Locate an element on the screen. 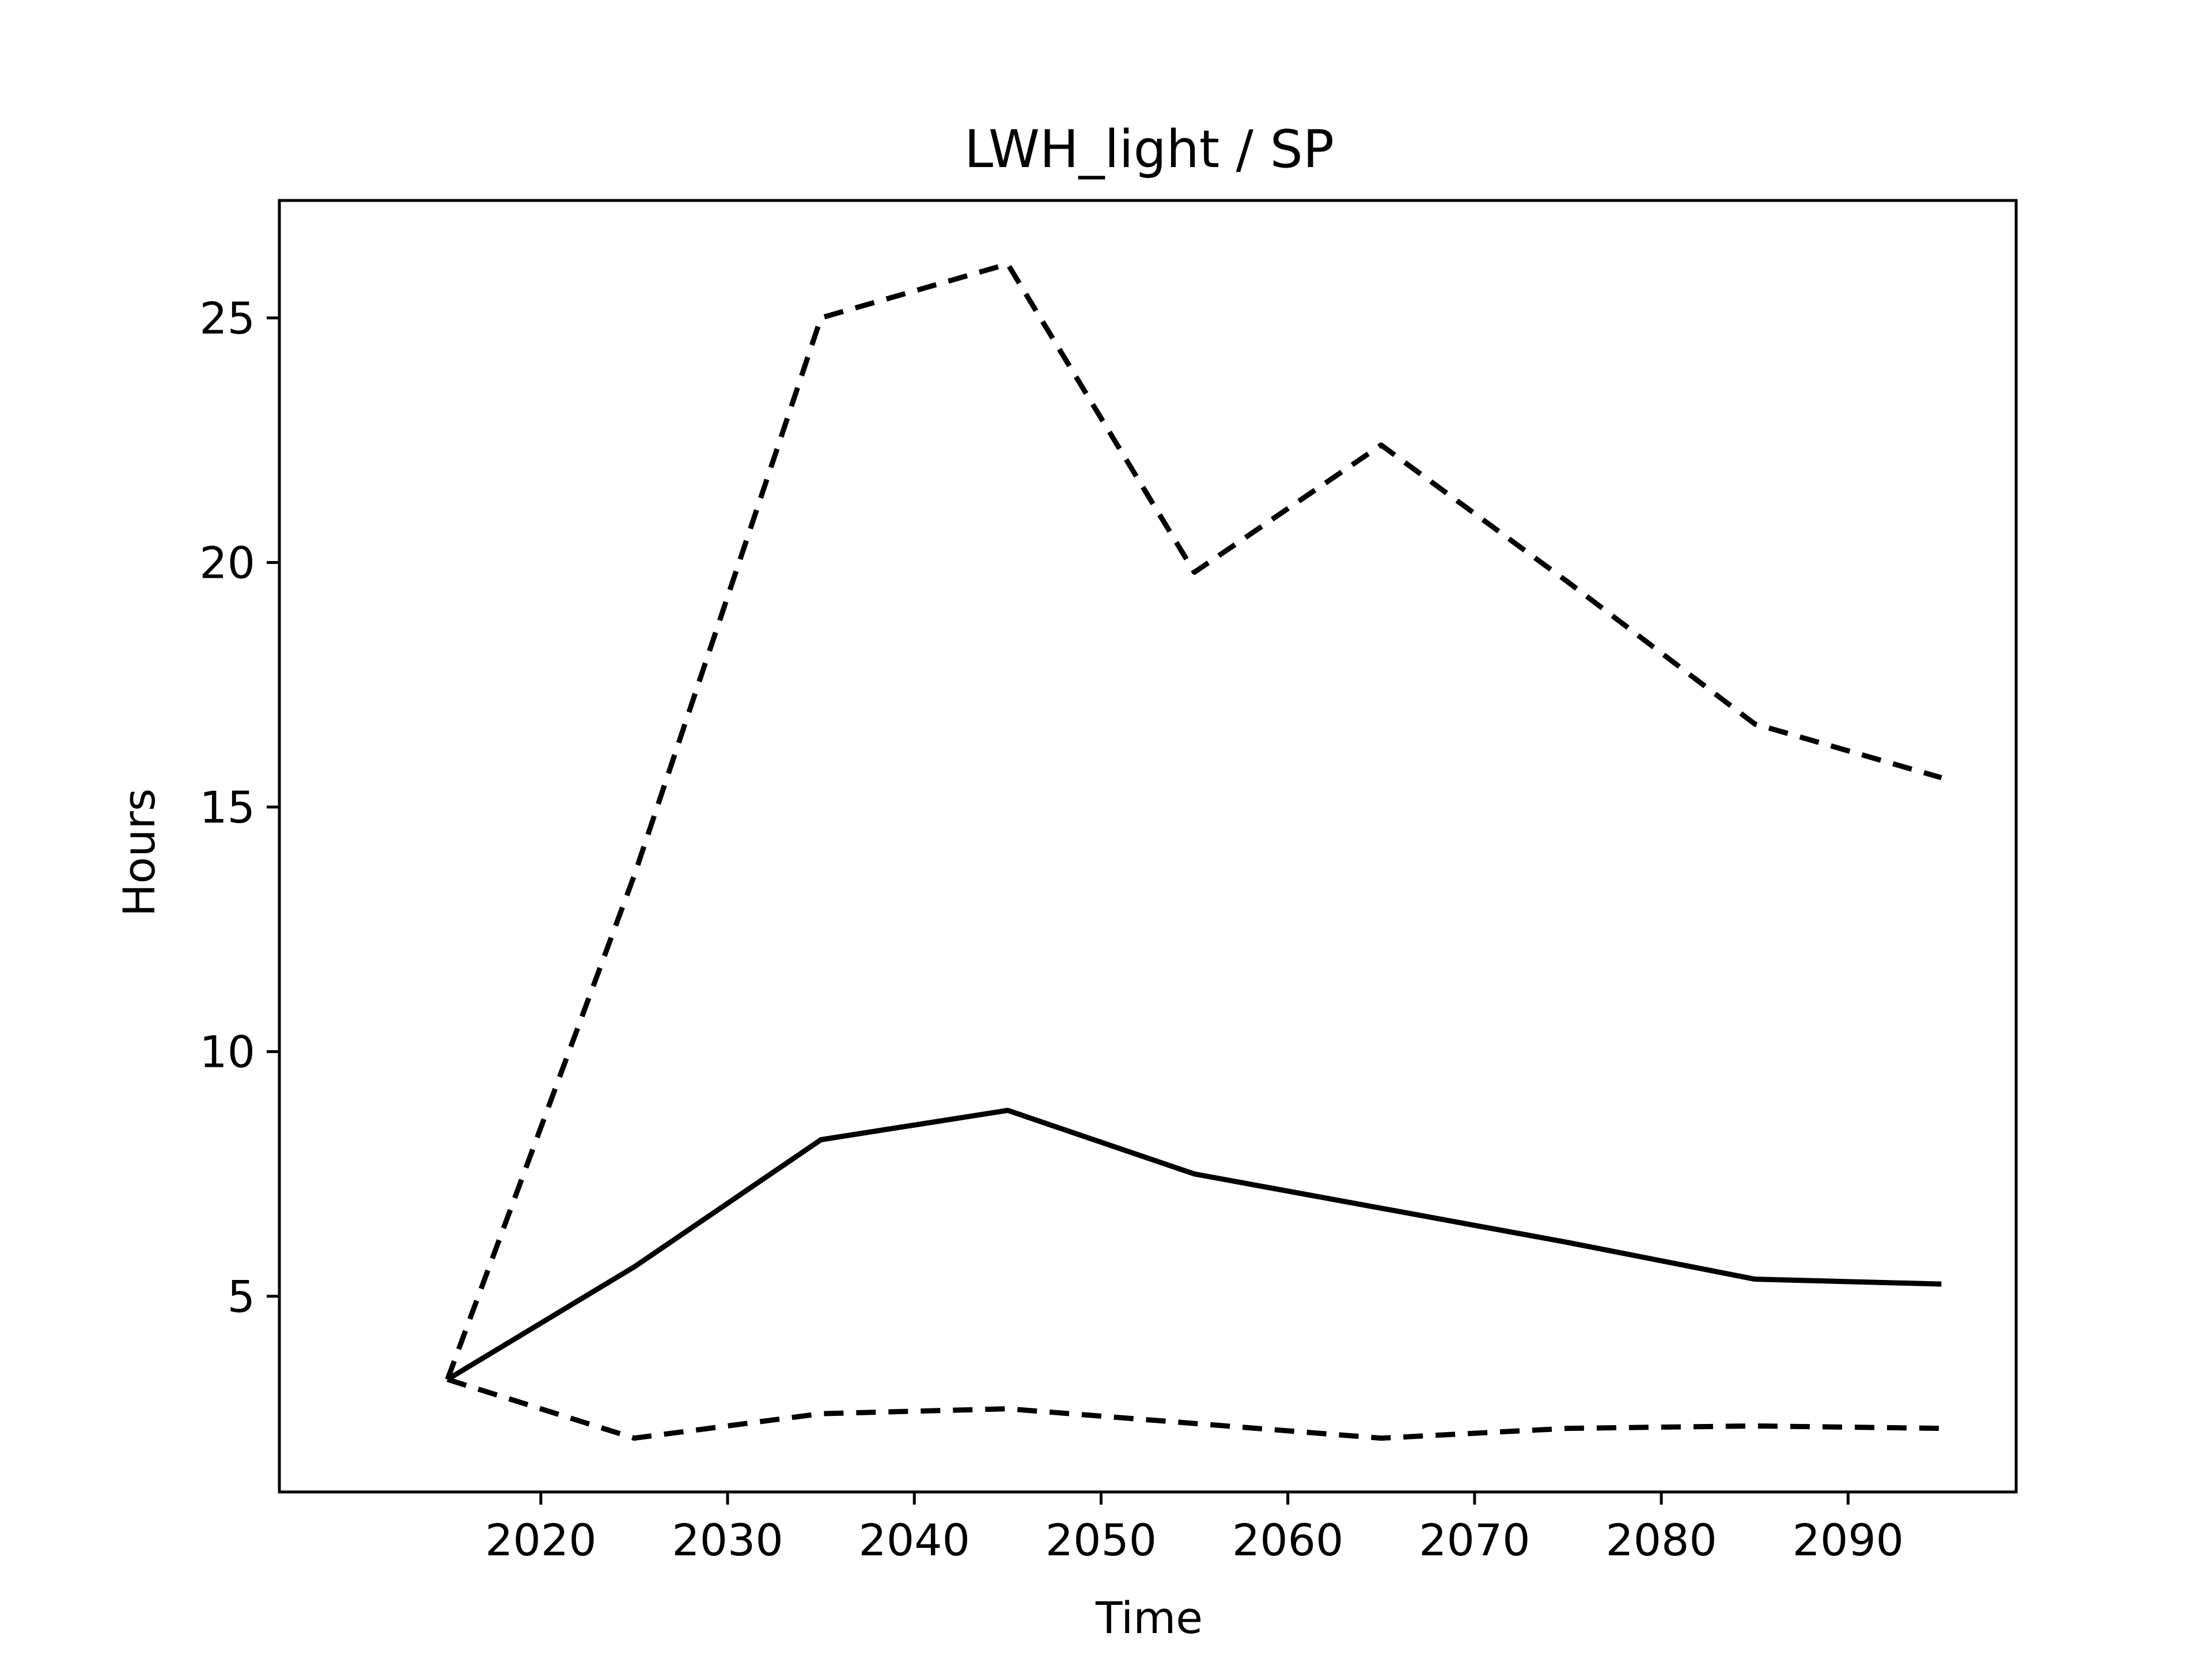 The height and width of the screenshot is (1659, 2212). x-tick-label: 2030 is located at coordinates (727, 1540).